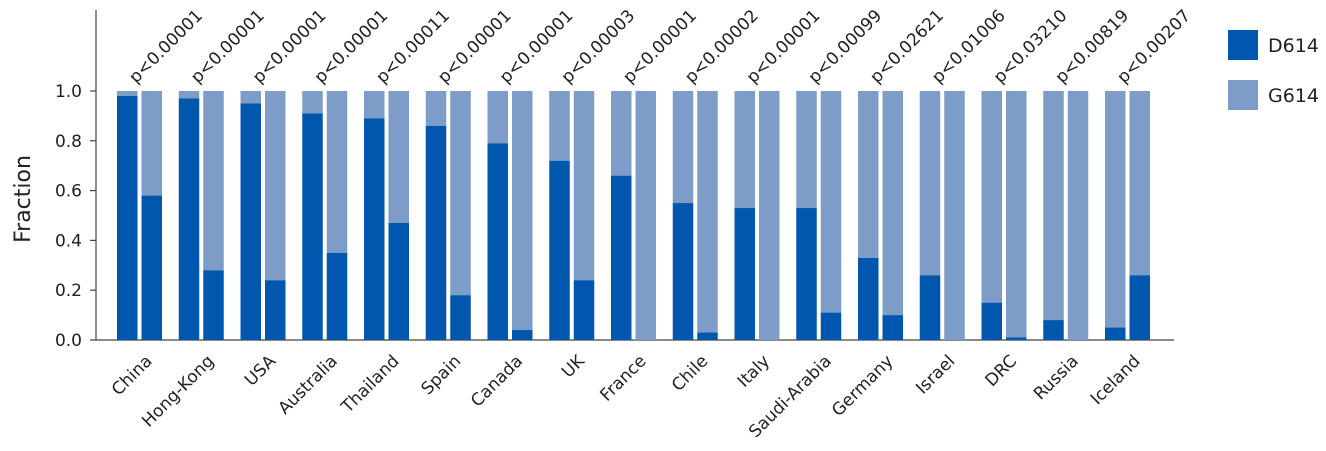 The image size is (1326, 451). Describe the element at coordinates (68, 291) in the screenshot. I see `y-tick-label: 0.2` at that location.